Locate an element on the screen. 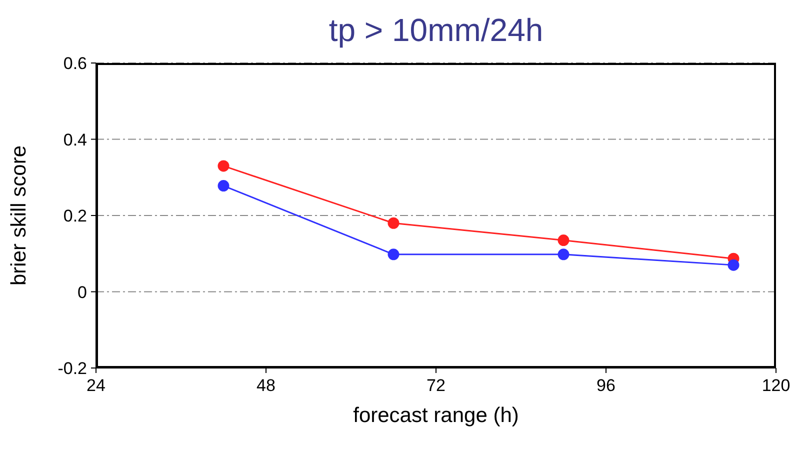 Image resolution: width=802 pixels, height=476 pixels. x-tick-label: 24 is located at coordinates (96, 386).